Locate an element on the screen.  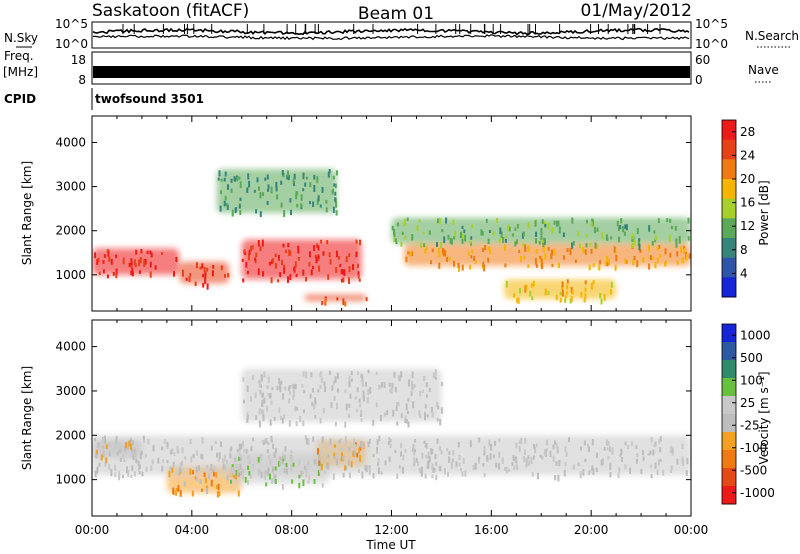
ytick-label-power: 3000 is located at coordinates (70, 187).